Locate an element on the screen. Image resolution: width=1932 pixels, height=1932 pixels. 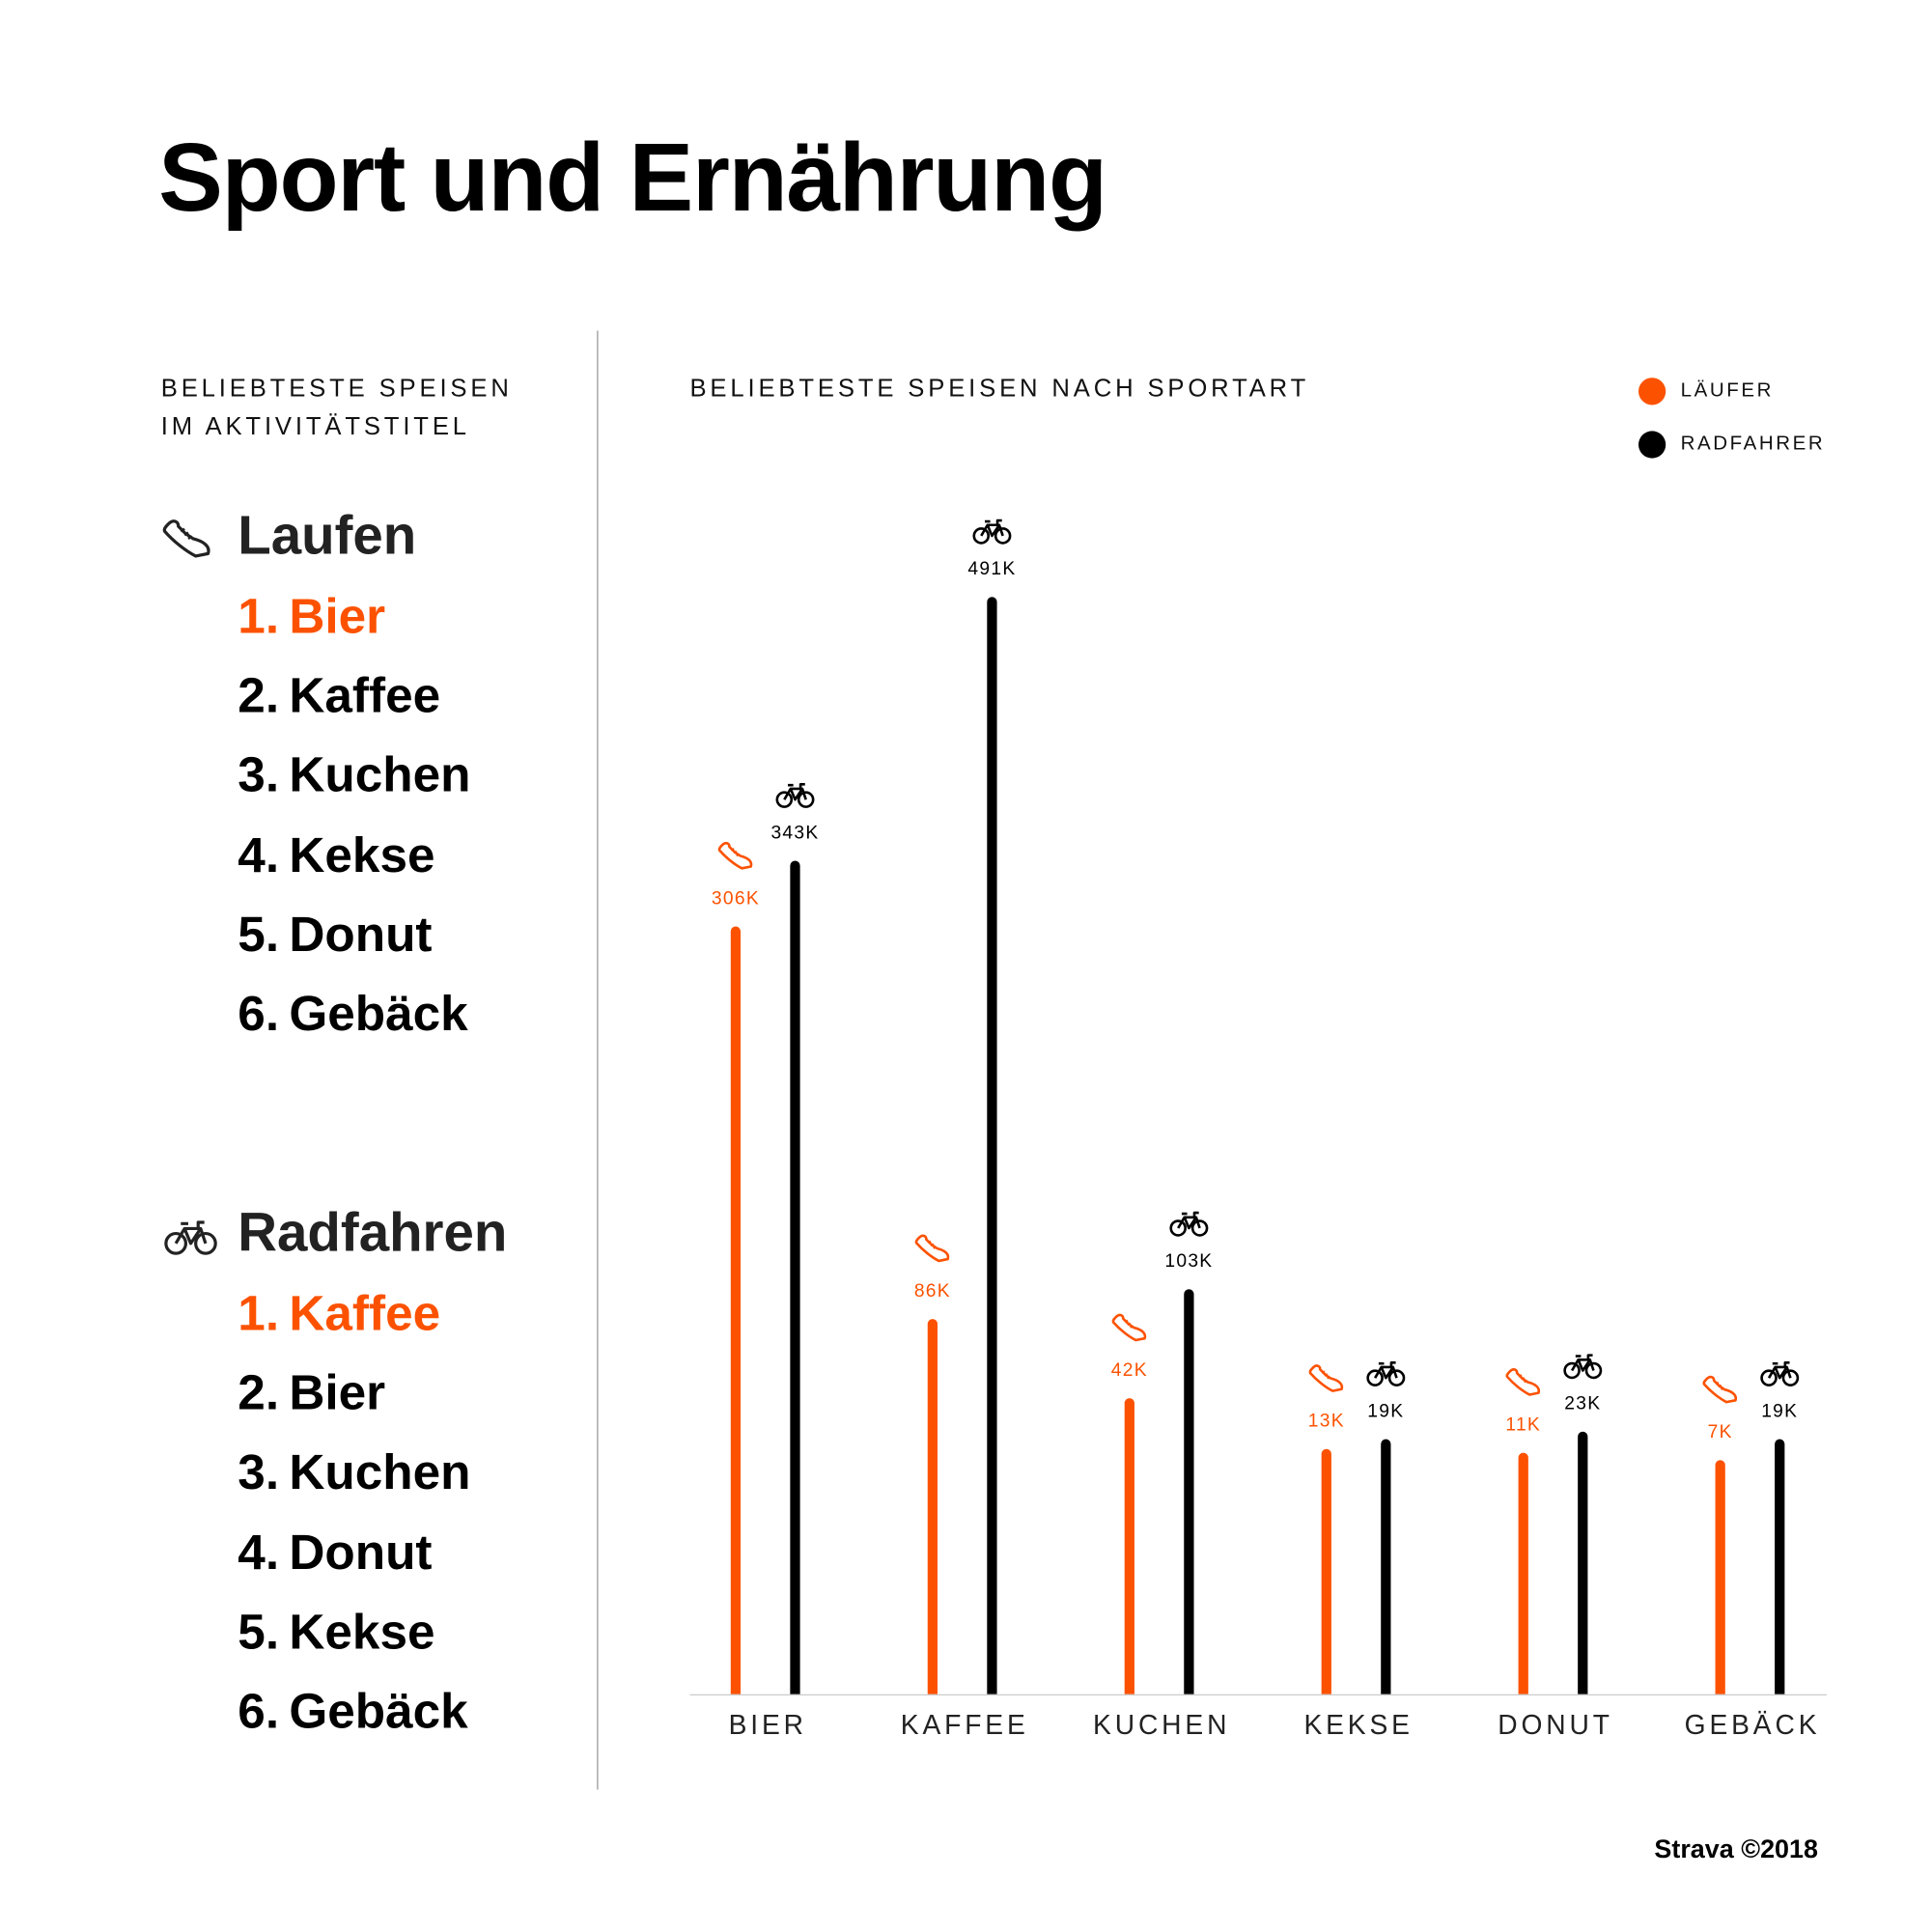
running-heading: Laufen is located at coordinates (328, 536).